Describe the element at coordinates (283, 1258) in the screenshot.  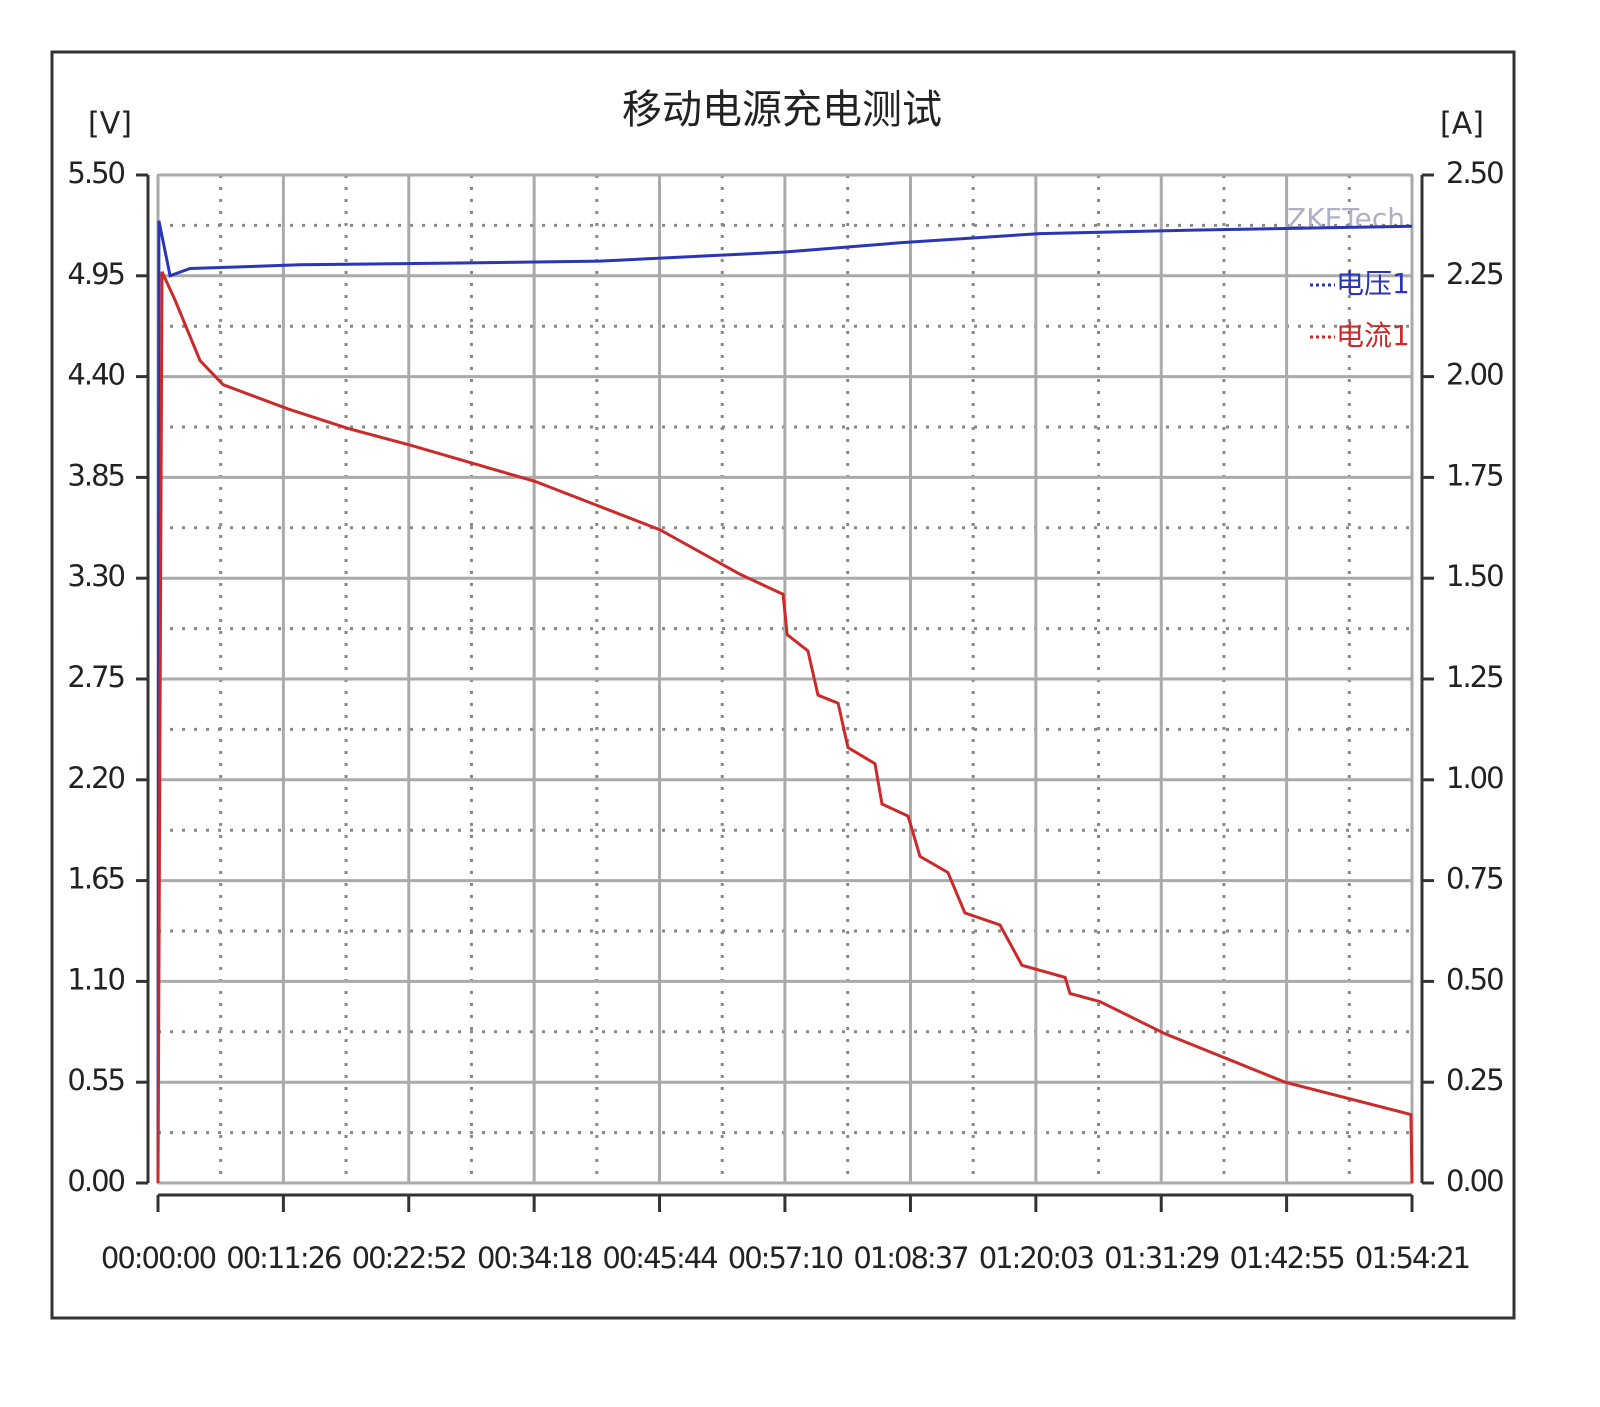
I see `x-tick-label: 00:11:26` at that location.